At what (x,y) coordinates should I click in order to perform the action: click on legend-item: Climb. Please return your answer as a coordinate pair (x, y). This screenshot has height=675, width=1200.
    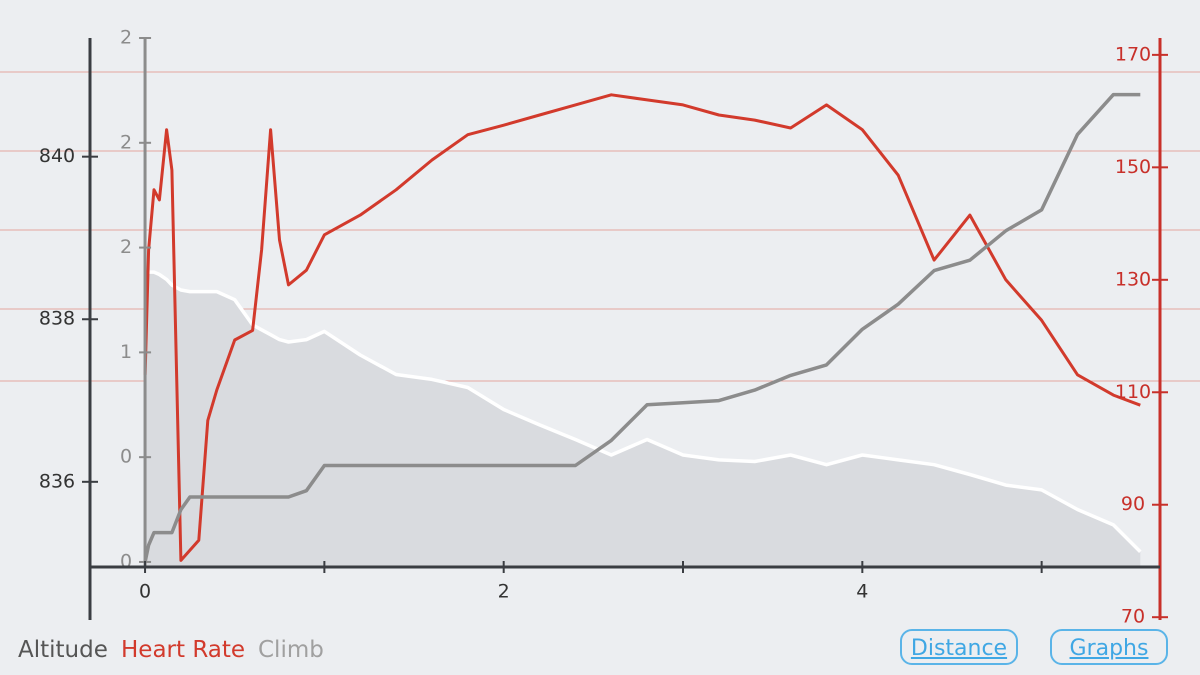
    Looking at the image, I should click on (291, 650).